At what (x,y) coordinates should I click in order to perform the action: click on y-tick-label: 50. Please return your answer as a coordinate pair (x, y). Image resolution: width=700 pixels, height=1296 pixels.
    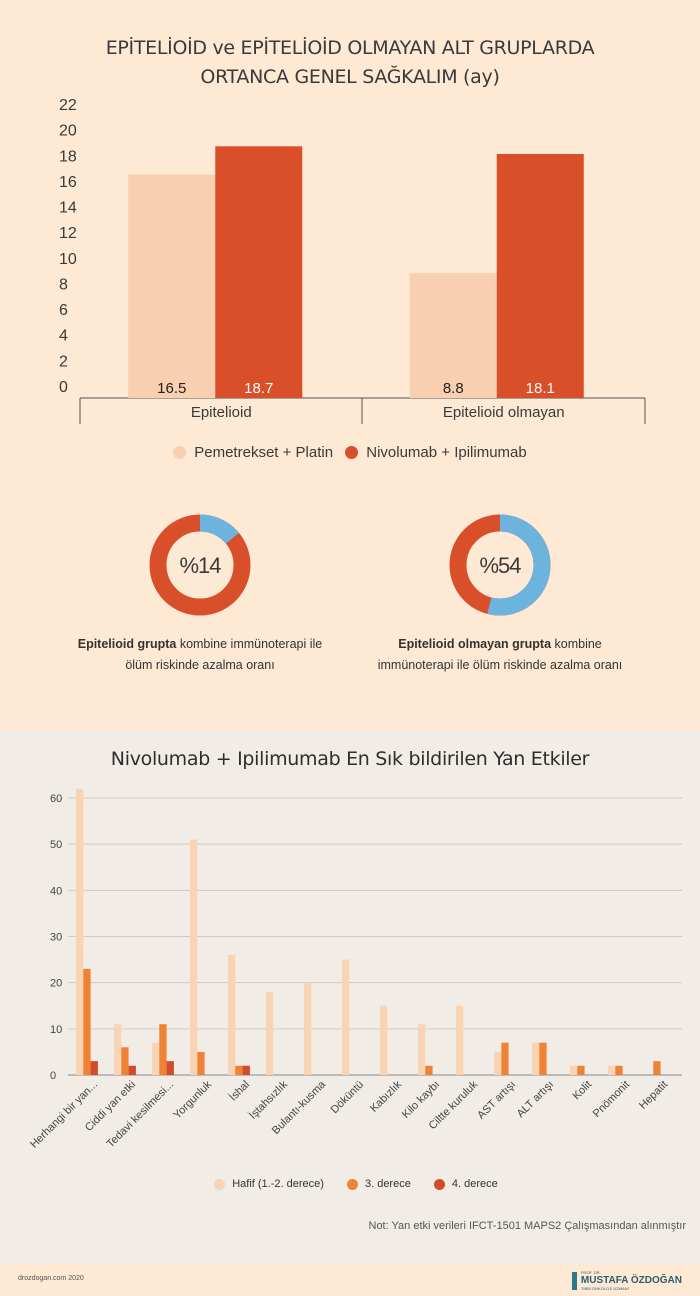
    Looking at the image, I should click on (56, 845).